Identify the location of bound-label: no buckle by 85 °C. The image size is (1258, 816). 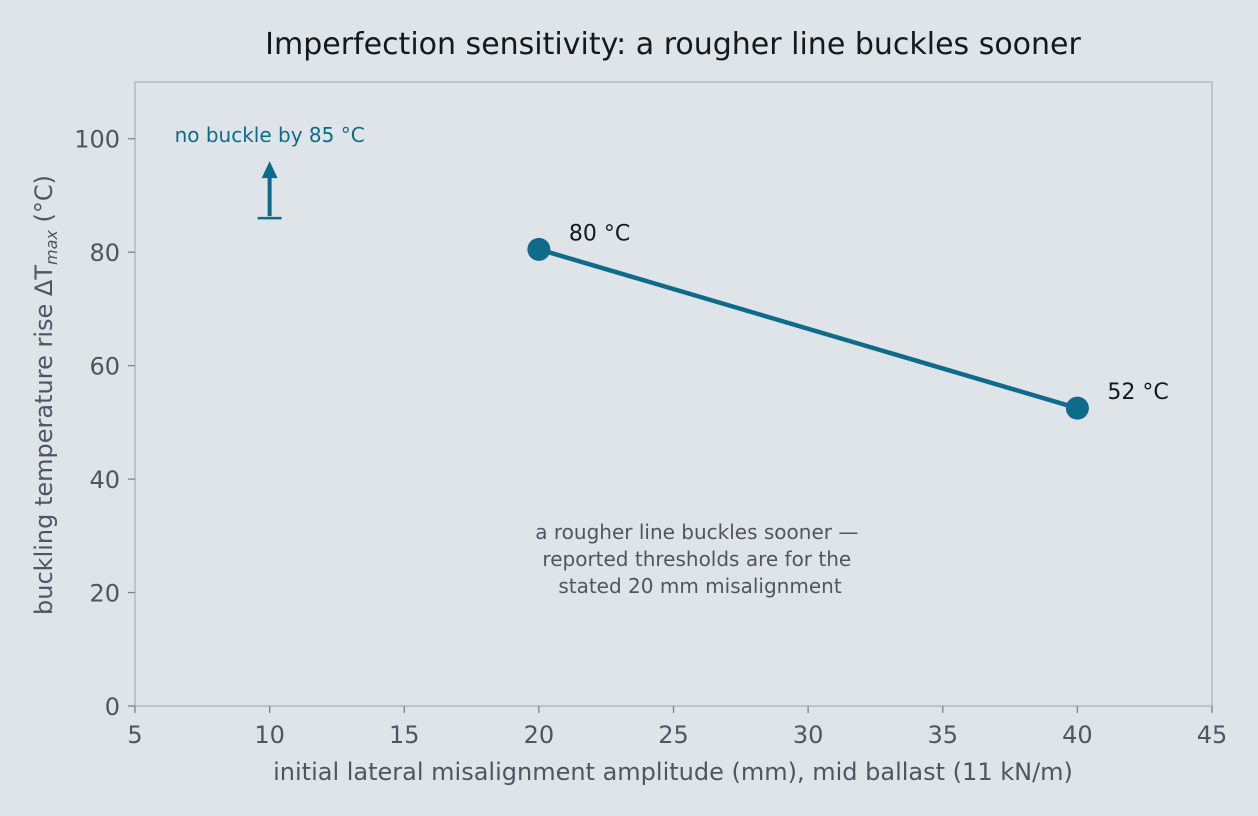
(270, 135).